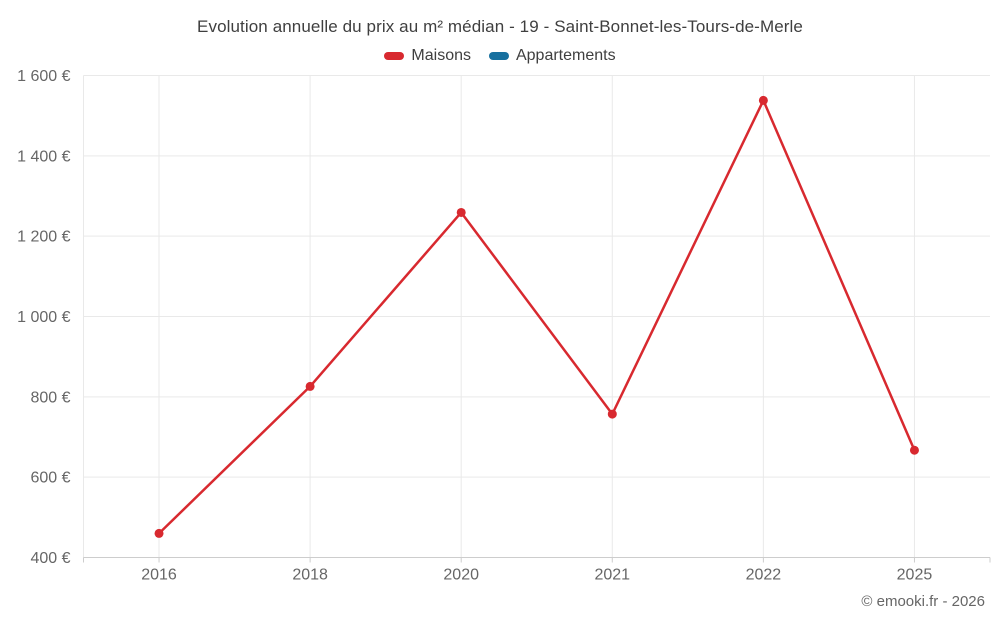  Describe the element at coordinates (537, 560) in the screenshot. I see `x-axis` at that location.